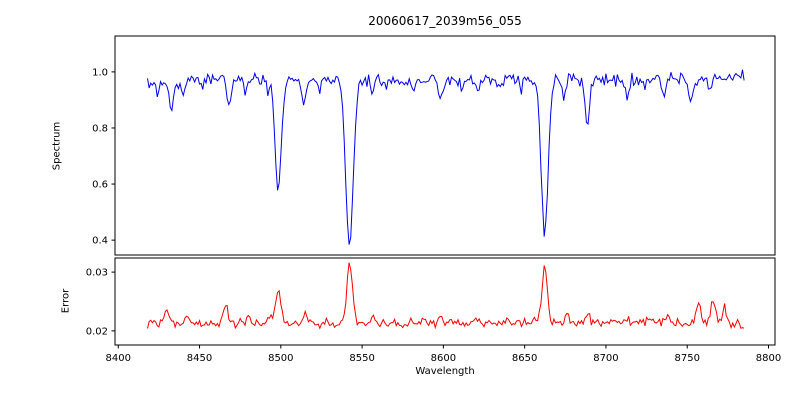  Describe the element at coordinates (100, 185) in the screenshot. I see `spectrum-y-tick-label: 0.6` at that location.